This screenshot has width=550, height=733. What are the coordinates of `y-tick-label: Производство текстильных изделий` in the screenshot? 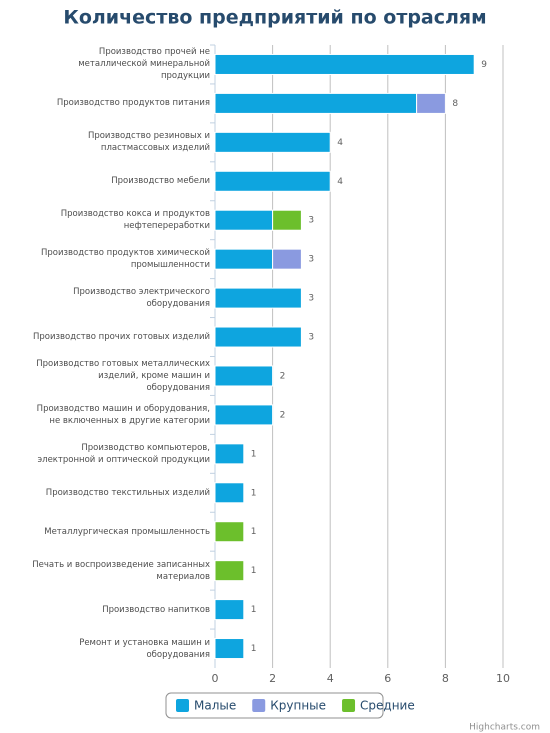 It's located at (127, 492).